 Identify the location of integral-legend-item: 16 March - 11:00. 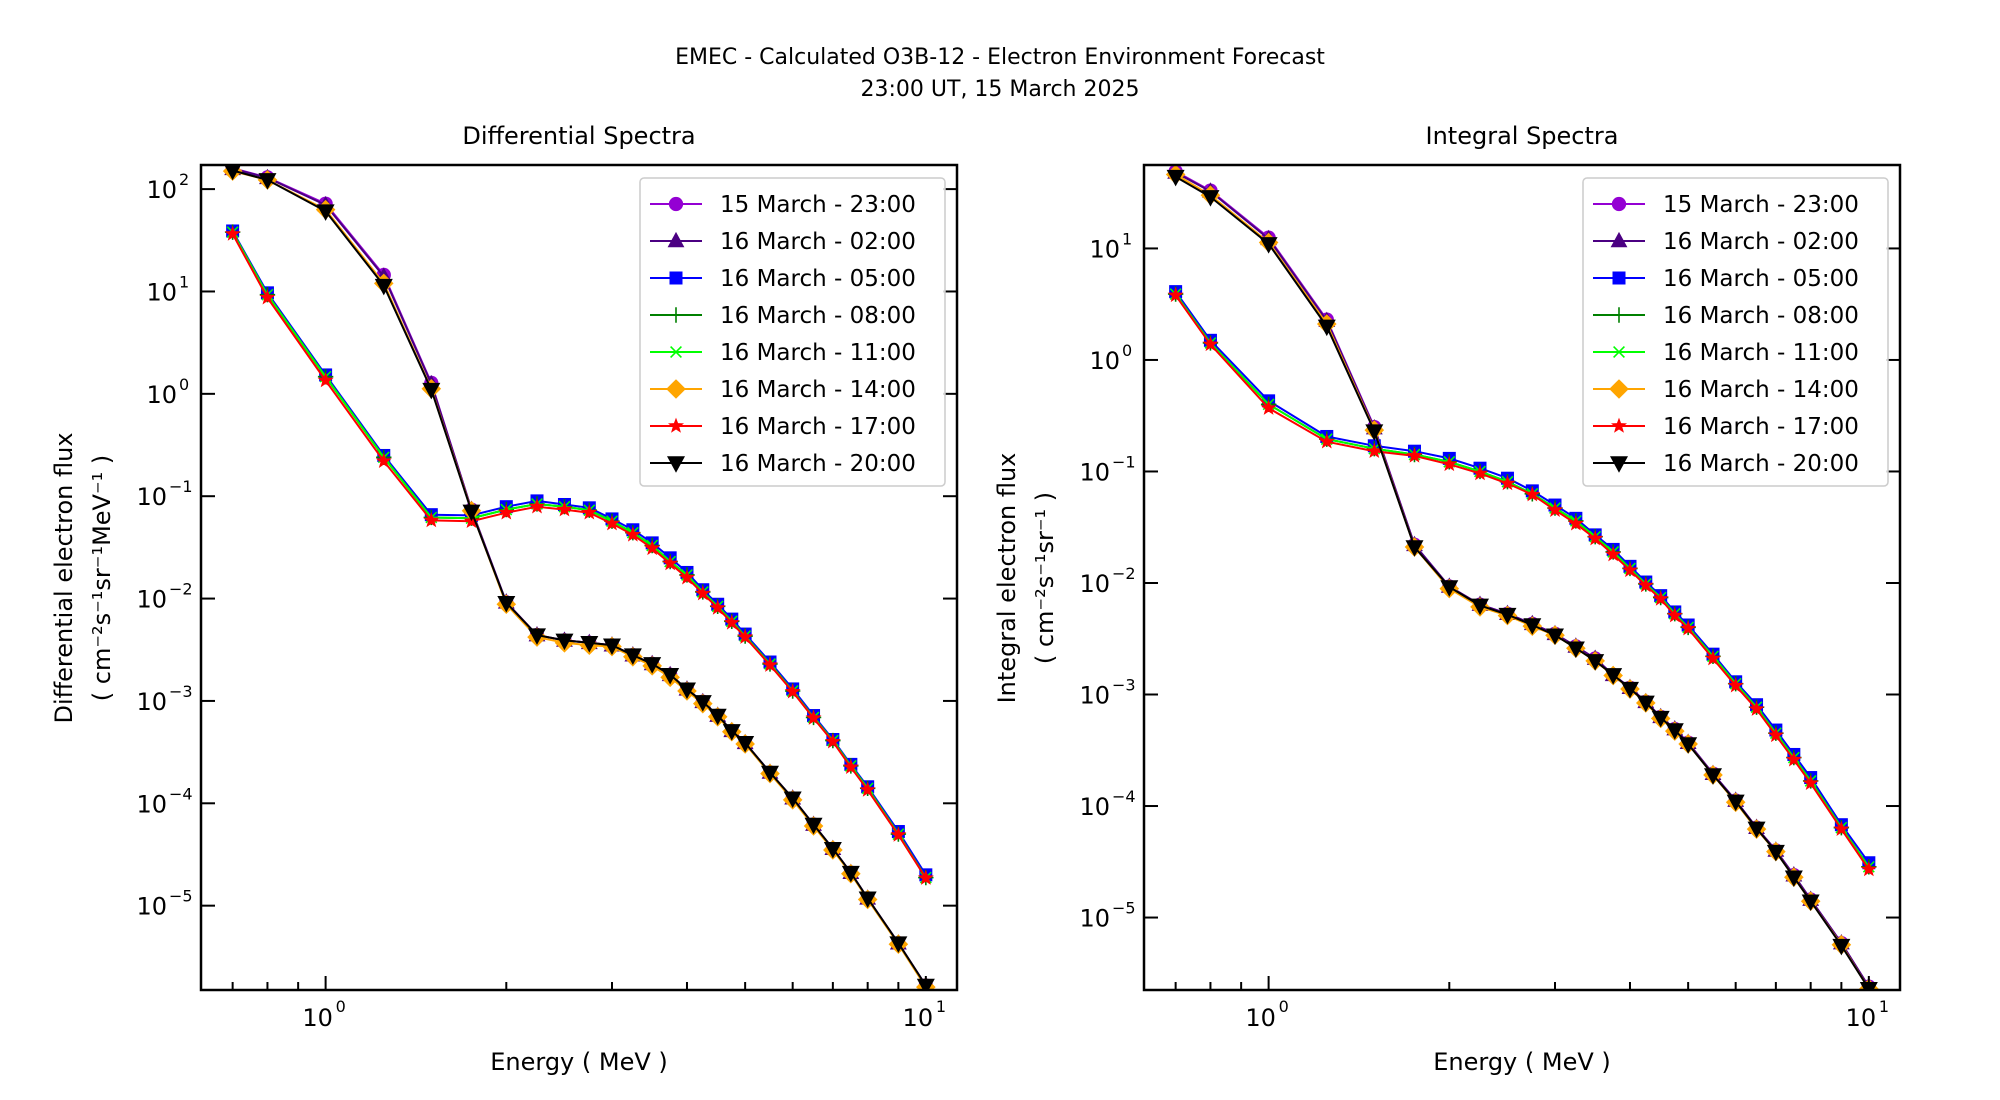
(1726, 353).